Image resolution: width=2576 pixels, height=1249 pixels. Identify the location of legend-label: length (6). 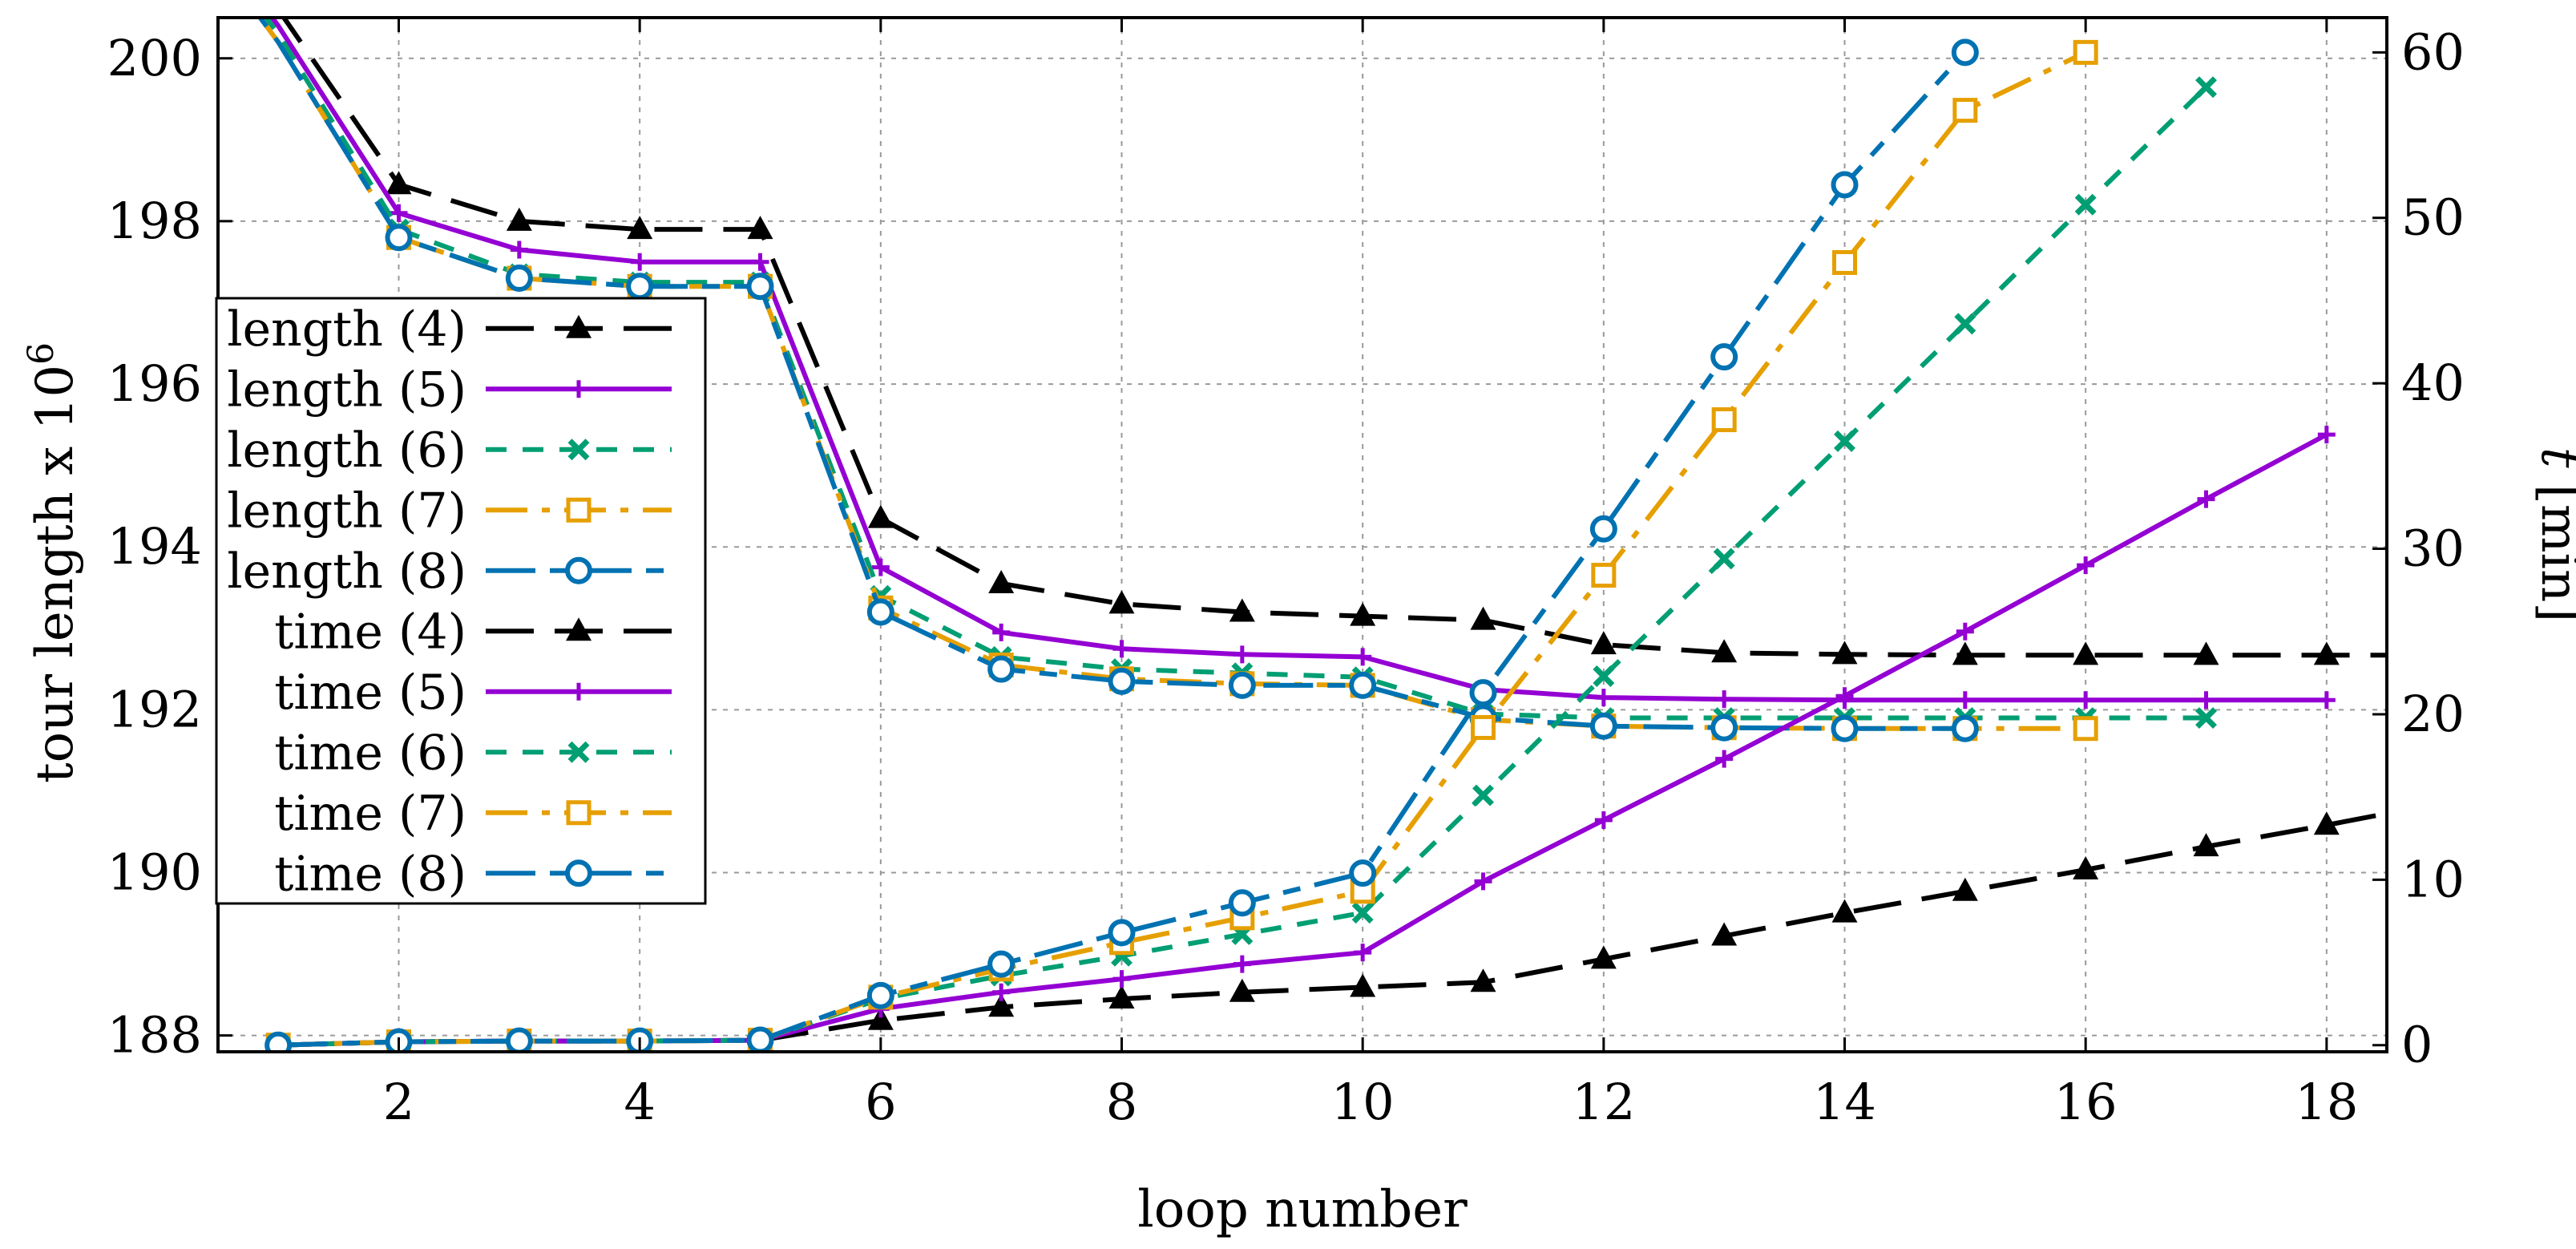
(346, 450).